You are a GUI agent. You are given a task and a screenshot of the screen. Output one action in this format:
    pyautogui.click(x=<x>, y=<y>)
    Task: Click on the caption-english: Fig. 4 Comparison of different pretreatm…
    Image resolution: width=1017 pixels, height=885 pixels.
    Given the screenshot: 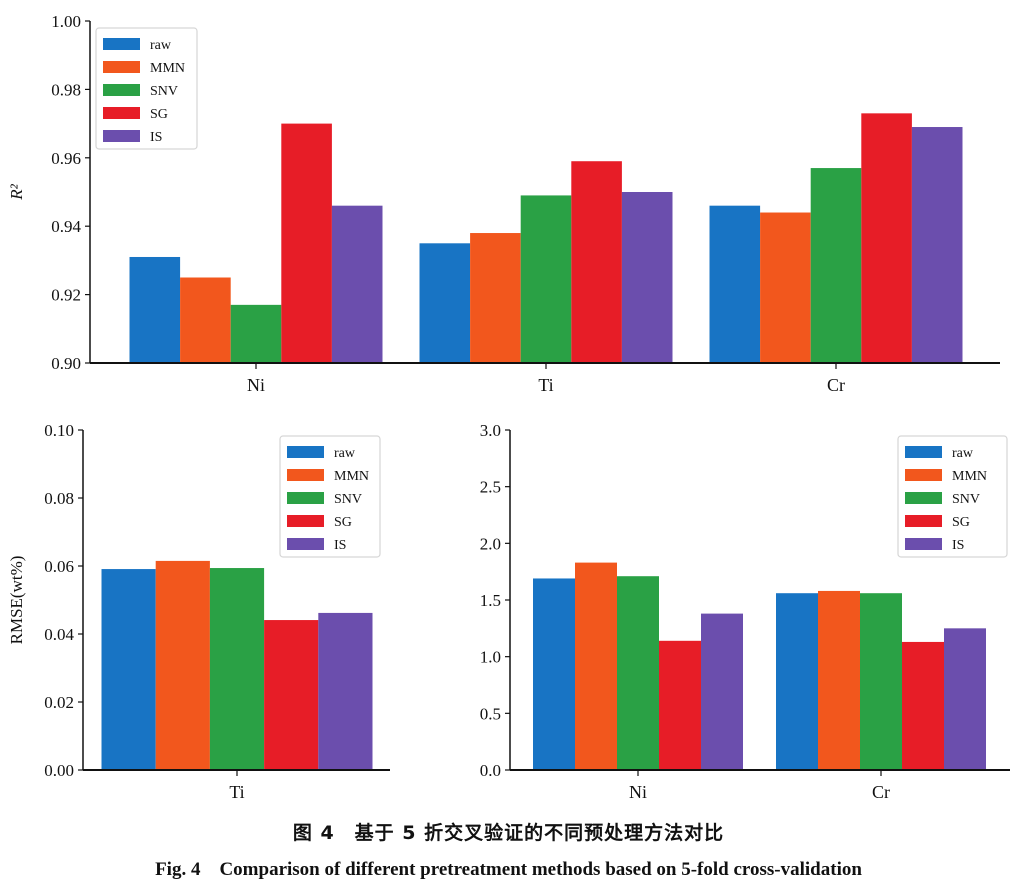 What is the action you would take?
    pyautogui.click(x=508, y=869)
    